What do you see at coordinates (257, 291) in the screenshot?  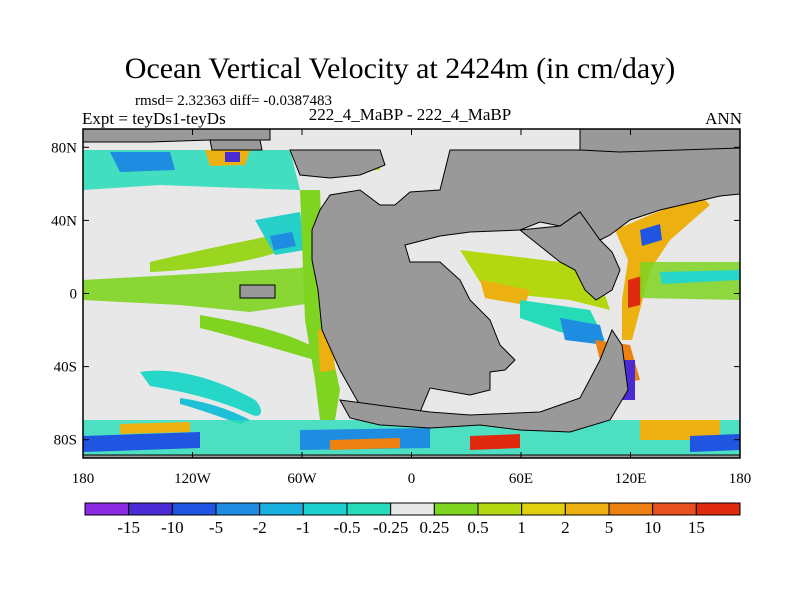 I see `land-small-island` at bounding box center [257, 291].